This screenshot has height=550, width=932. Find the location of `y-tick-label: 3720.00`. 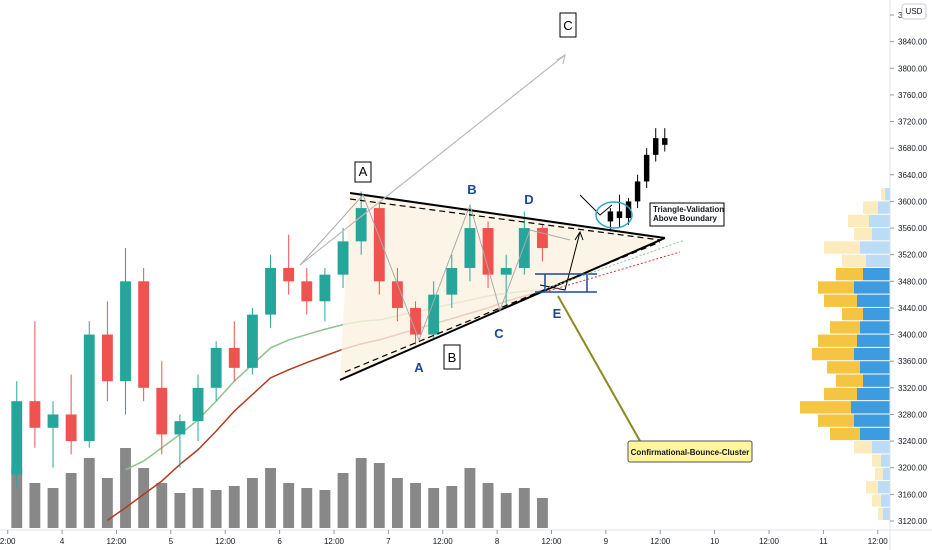

y-tick-label: 3720.00 is located at coordinates (912, 122).